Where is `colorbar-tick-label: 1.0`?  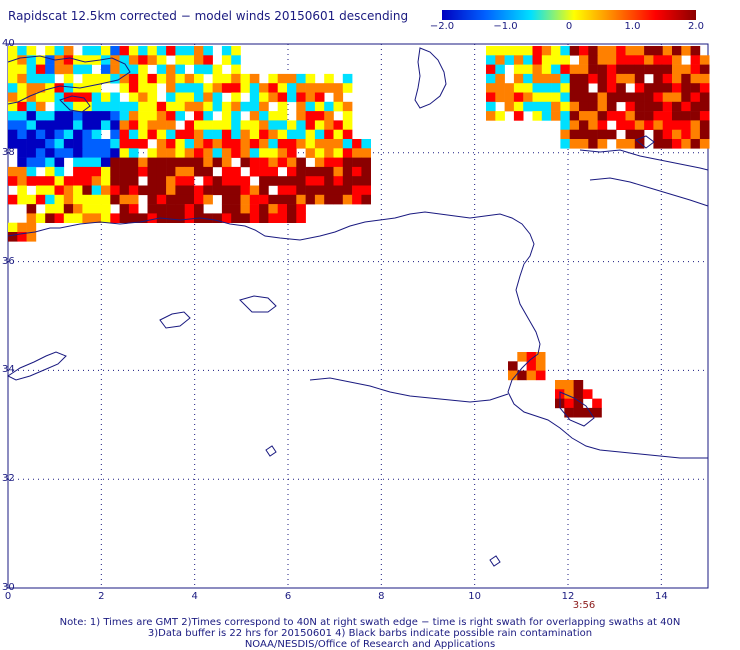
colorbar-tick-label: 1.0 is located at coordinates (632, 26).